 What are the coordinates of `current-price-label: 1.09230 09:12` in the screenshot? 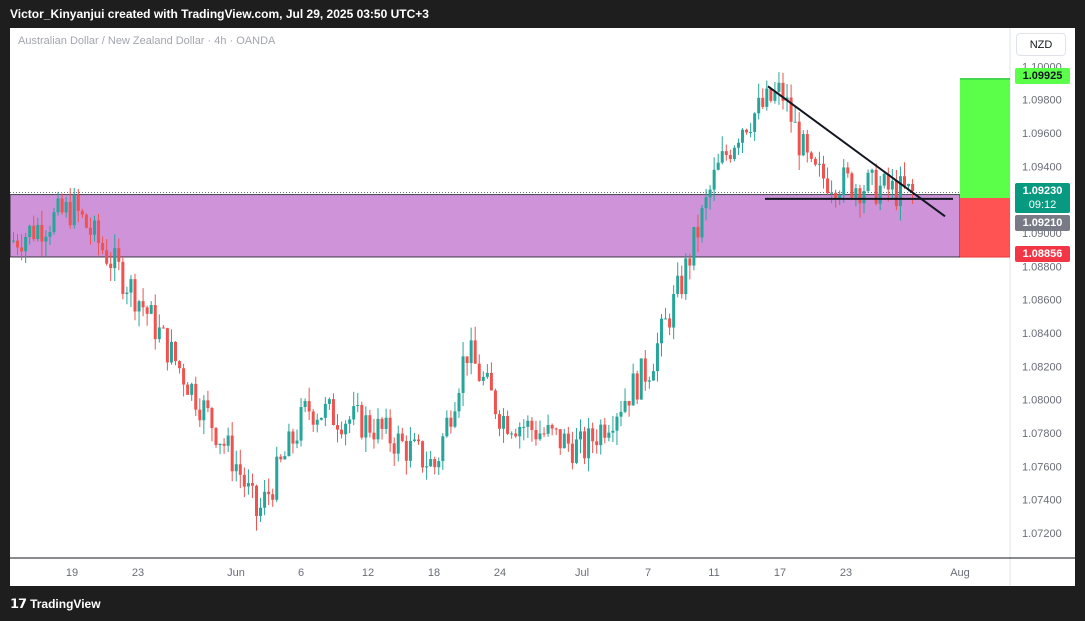 It's located at (1042, 198).